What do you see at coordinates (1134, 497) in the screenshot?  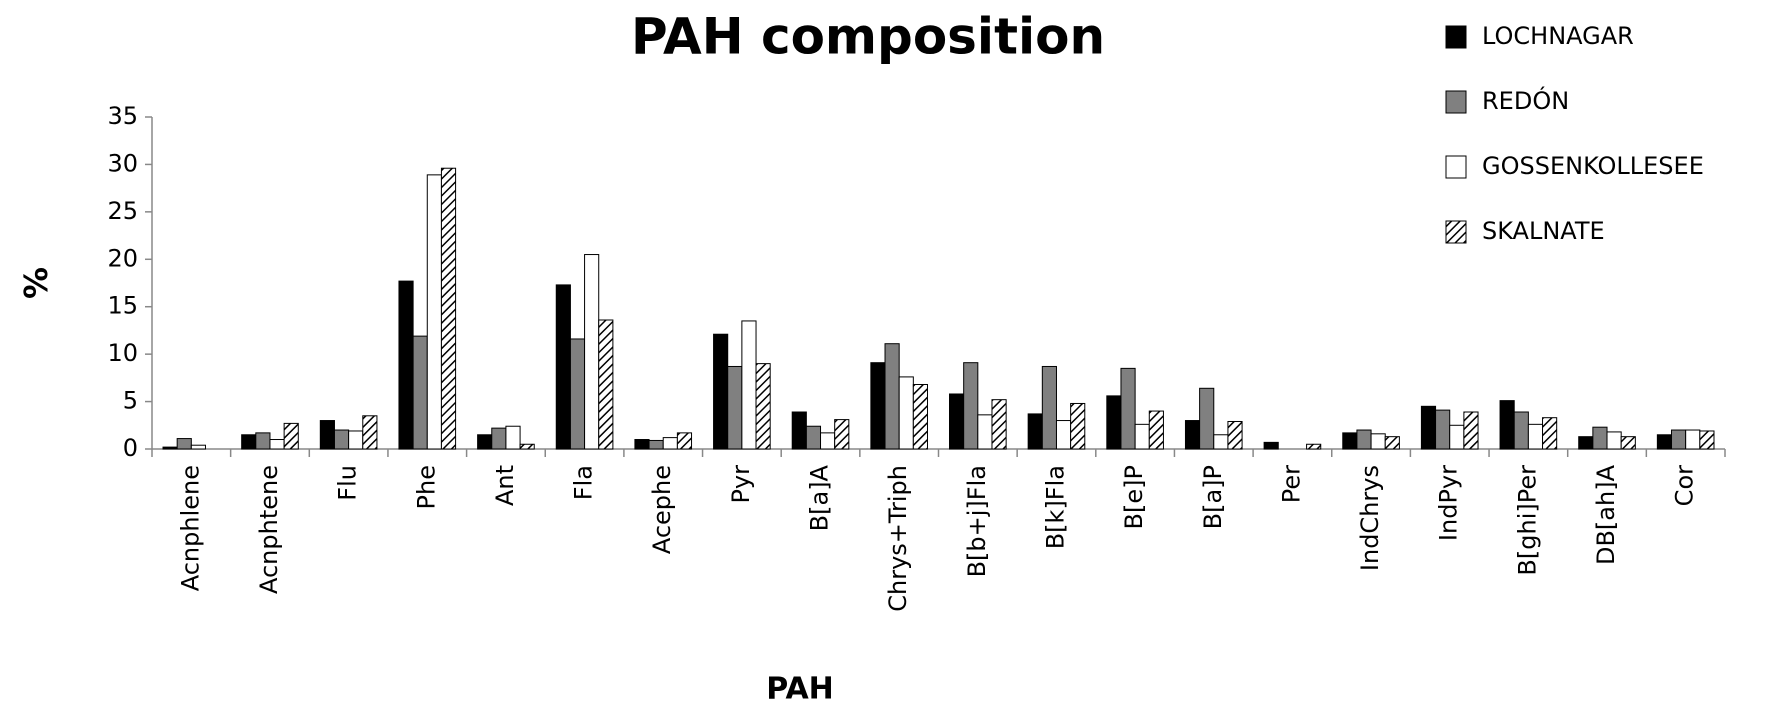 I see `x-tick-label: B[e]P` at bounding box center [1134, 497].